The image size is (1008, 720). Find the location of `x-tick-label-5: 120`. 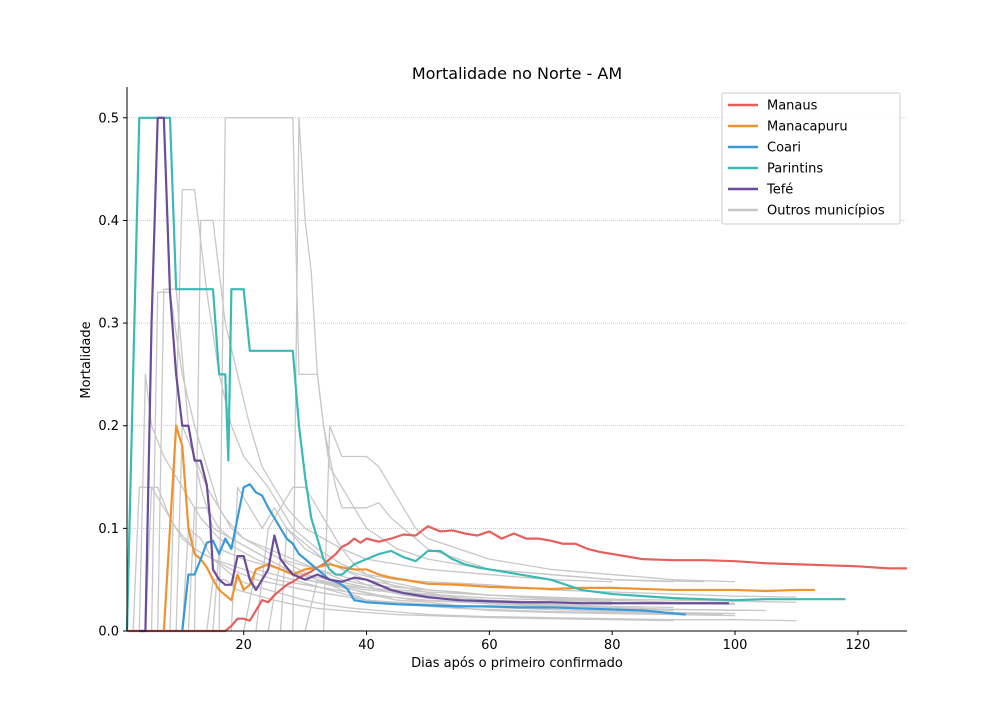

x-tick-label-5: 120 is located at coordinates (857, 645).